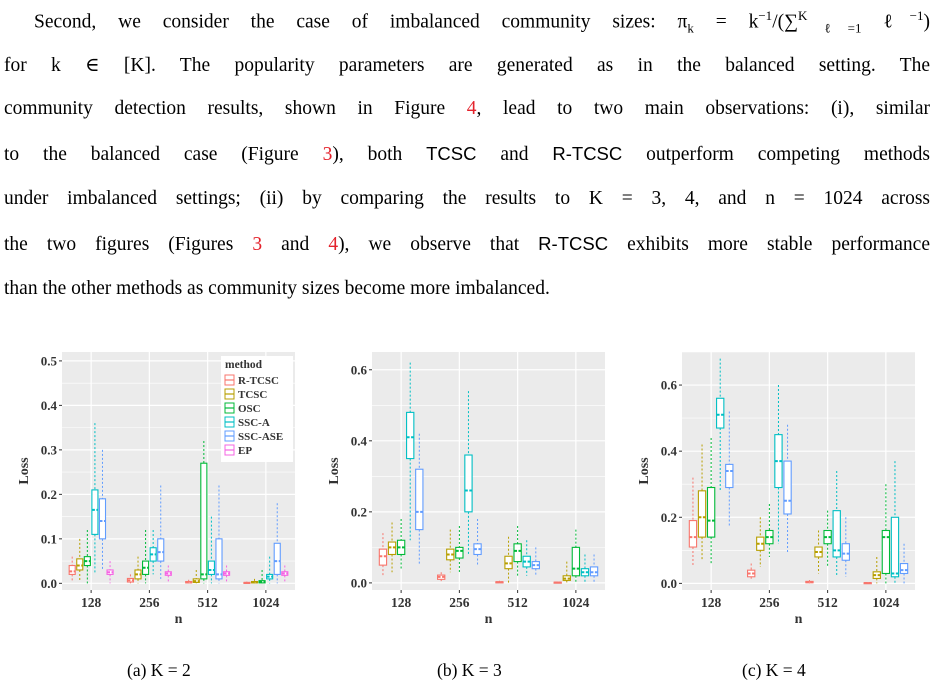 The height and width of the screenshot is (689, 932). Describe the element at coordinates (257, 409) in the screenshot. I see `legend: method R-TCSC TCSC OSC SSC-A SSC-ASE EP` at that location.